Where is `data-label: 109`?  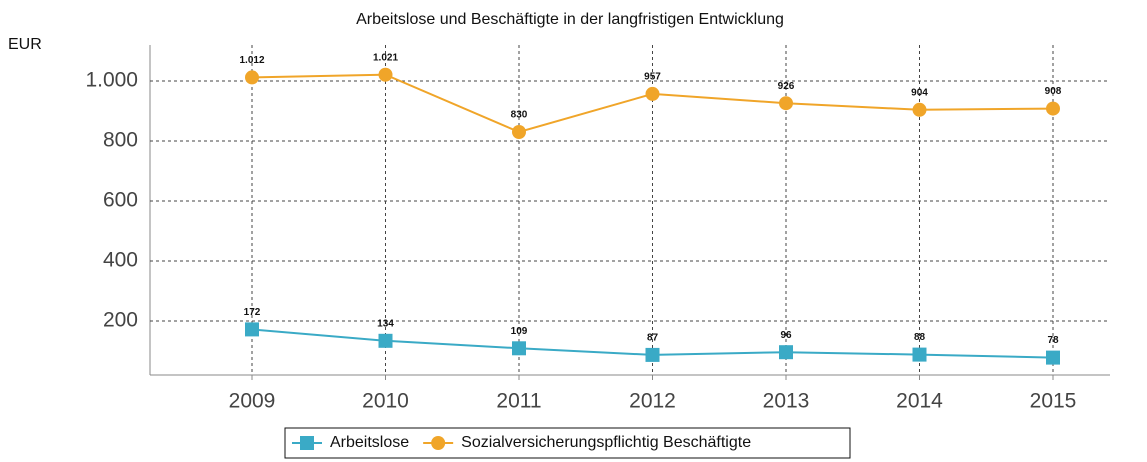
data-label: 109 is located at coordinates (519, 331).